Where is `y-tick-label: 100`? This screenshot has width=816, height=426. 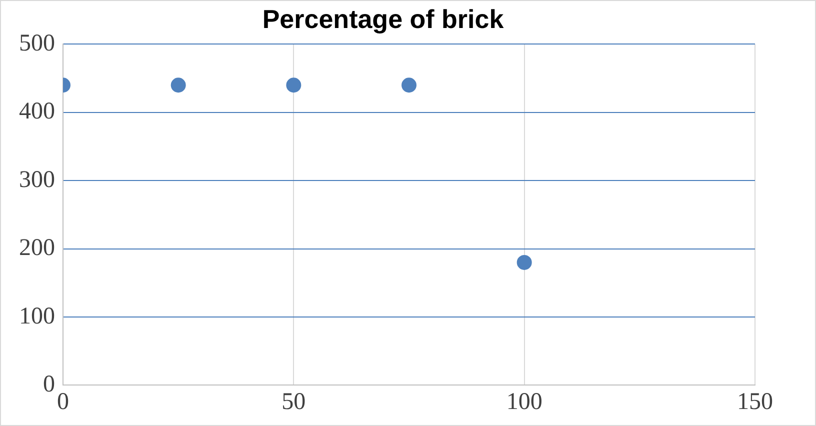 y-tick-label: 100 is located at coordinates (37, 316).